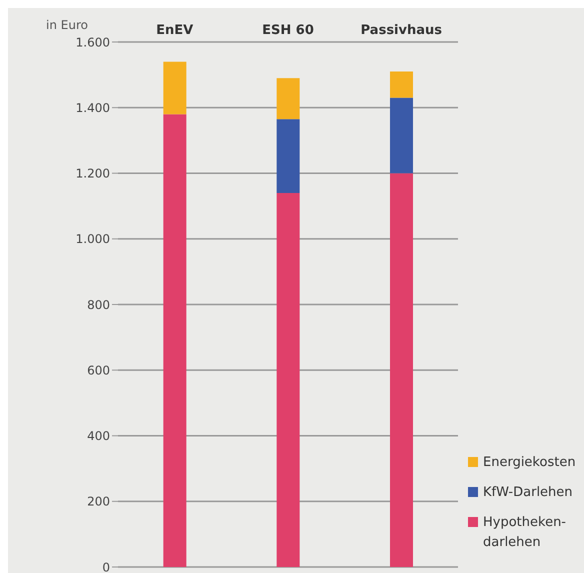  What do you see at coordinates (67, 25) in the screenshot?
I see `y-axis-title: in Euro` at bounding box center [67, 25].